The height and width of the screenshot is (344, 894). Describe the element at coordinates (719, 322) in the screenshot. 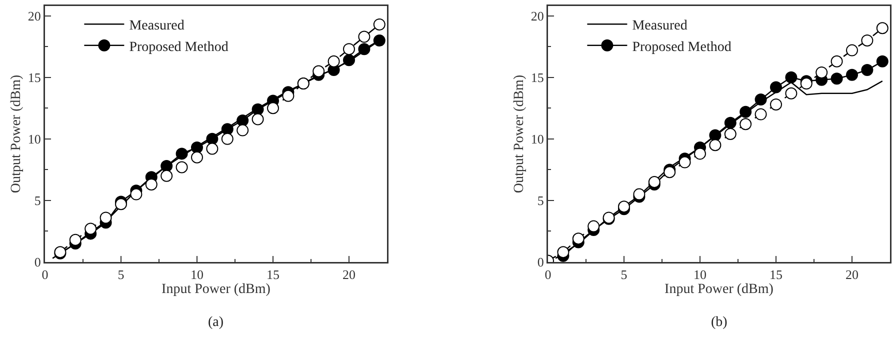

I see `text: (b)` at that location.